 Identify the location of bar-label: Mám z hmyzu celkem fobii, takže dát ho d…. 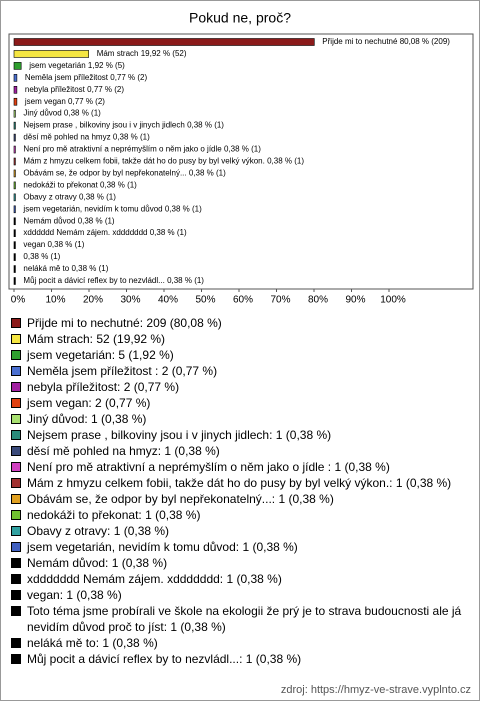
(163, 161).